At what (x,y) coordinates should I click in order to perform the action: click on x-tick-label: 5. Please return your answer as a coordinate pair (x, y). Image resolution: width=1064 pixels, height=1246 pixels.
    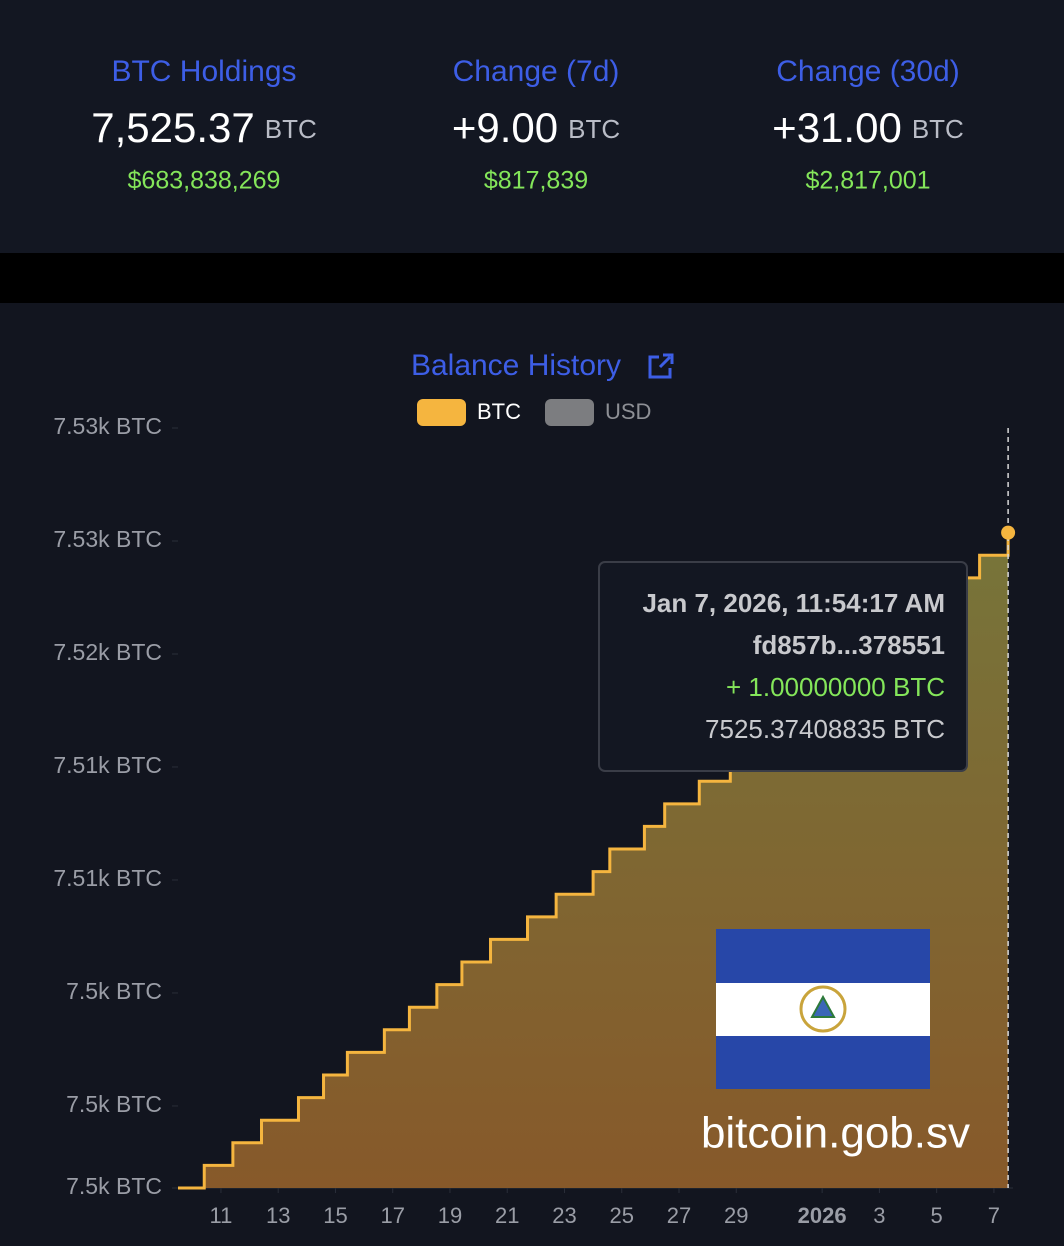
    Looking at the image, I should click on (937, 1215).